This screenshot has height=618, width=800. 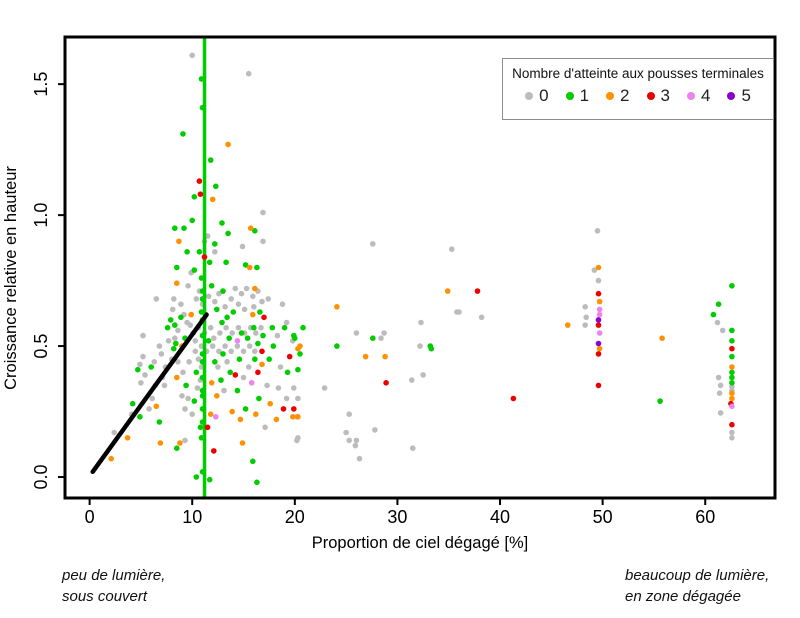 I want to click on legend-item-3: 3, so click(x=658, y=96).